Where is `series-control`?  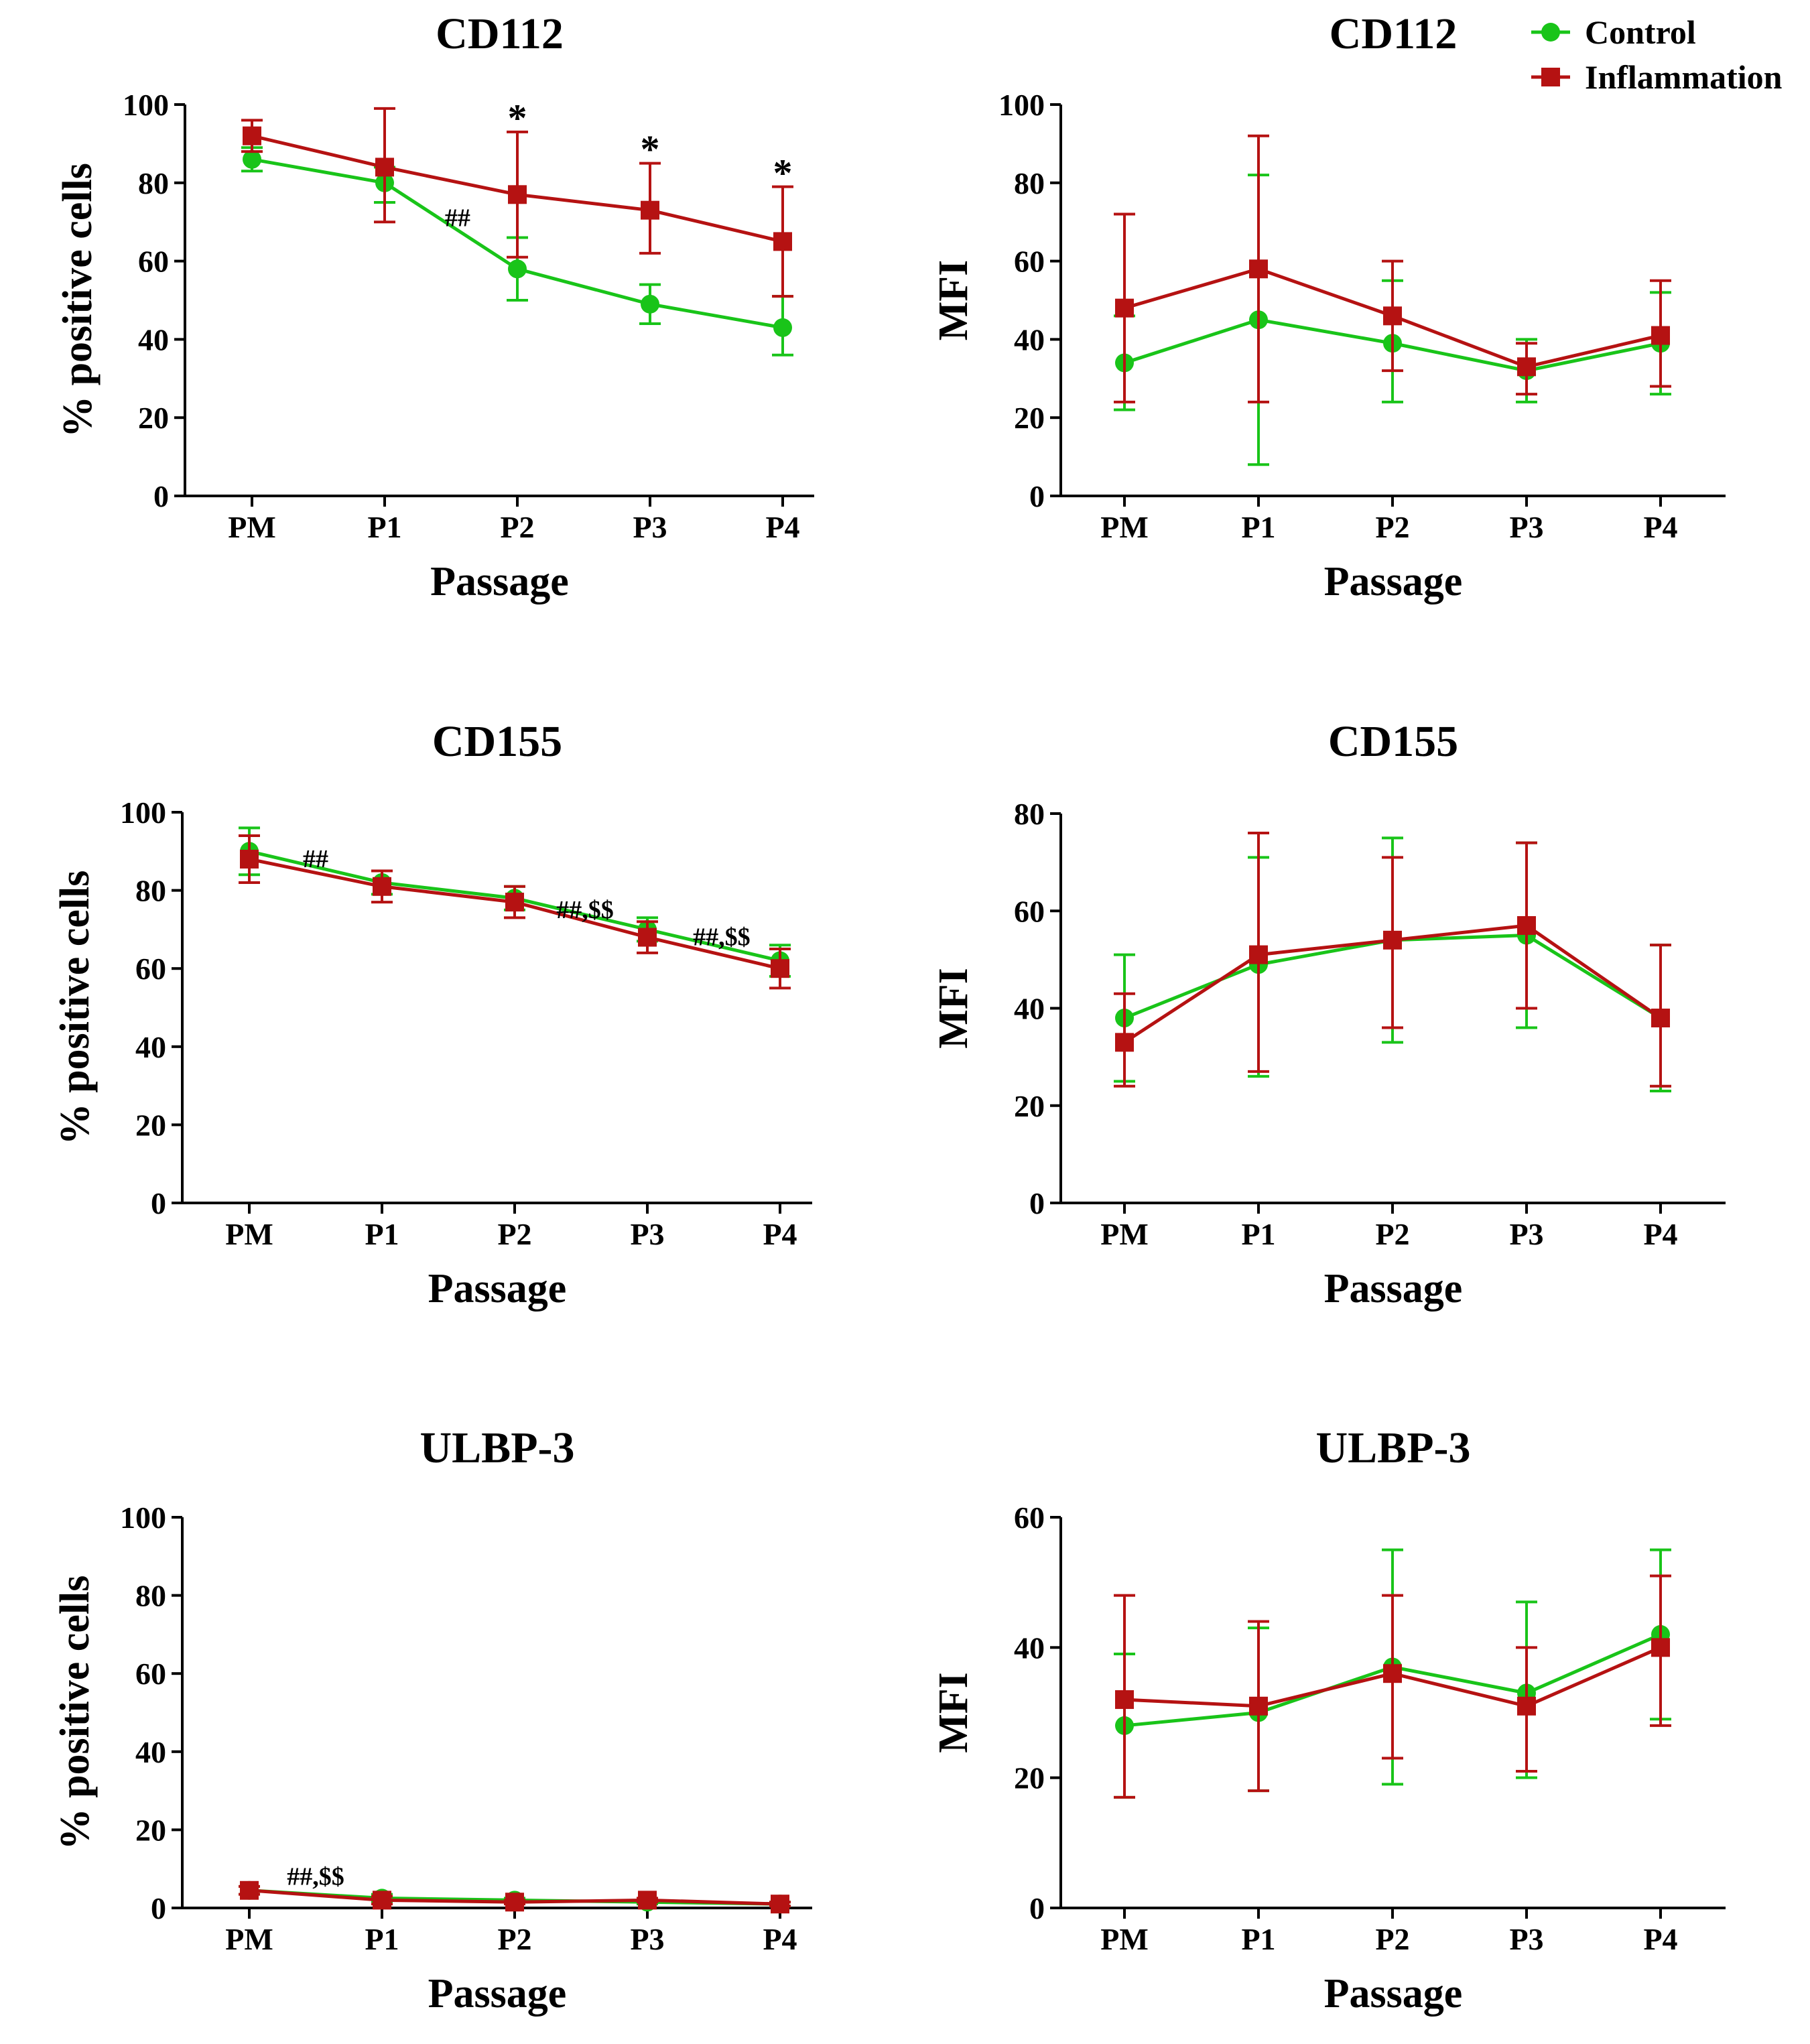
series-control is located at coordinates (517, 251).